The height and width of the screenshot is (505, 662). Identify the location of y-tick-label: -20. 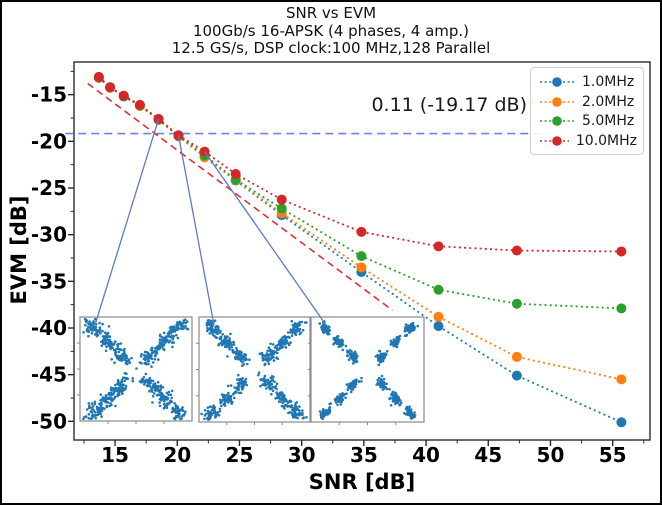
(49, 141).